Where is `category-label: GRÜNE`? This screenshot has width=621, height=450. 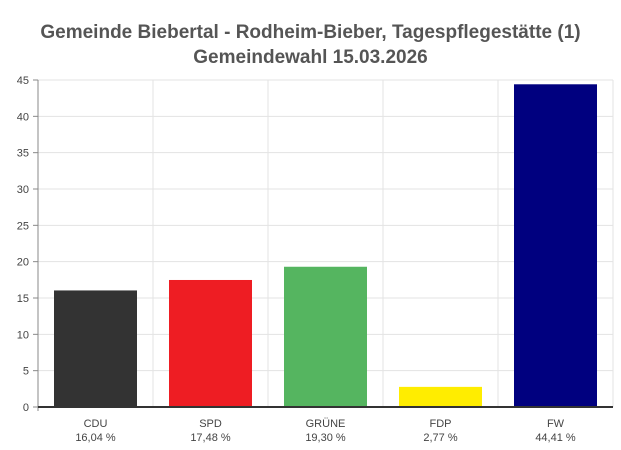 category-label: GRÜNE is located at coordinates (326, 424).